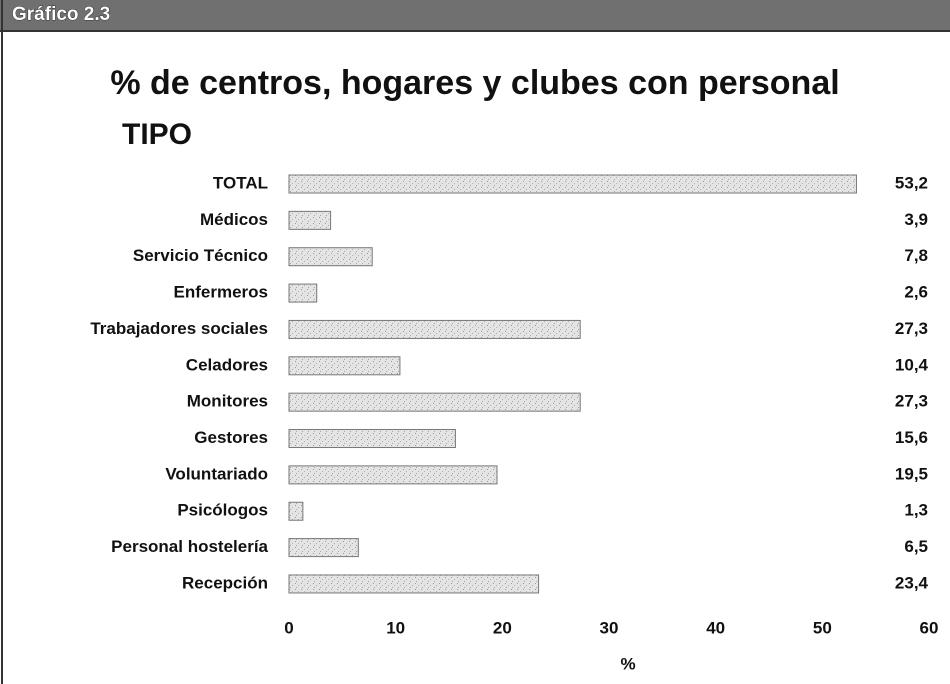  Describe the element at coordinates (179, 328) in the screenshot. I see `category-label: Trabajadores sociales` at that location.